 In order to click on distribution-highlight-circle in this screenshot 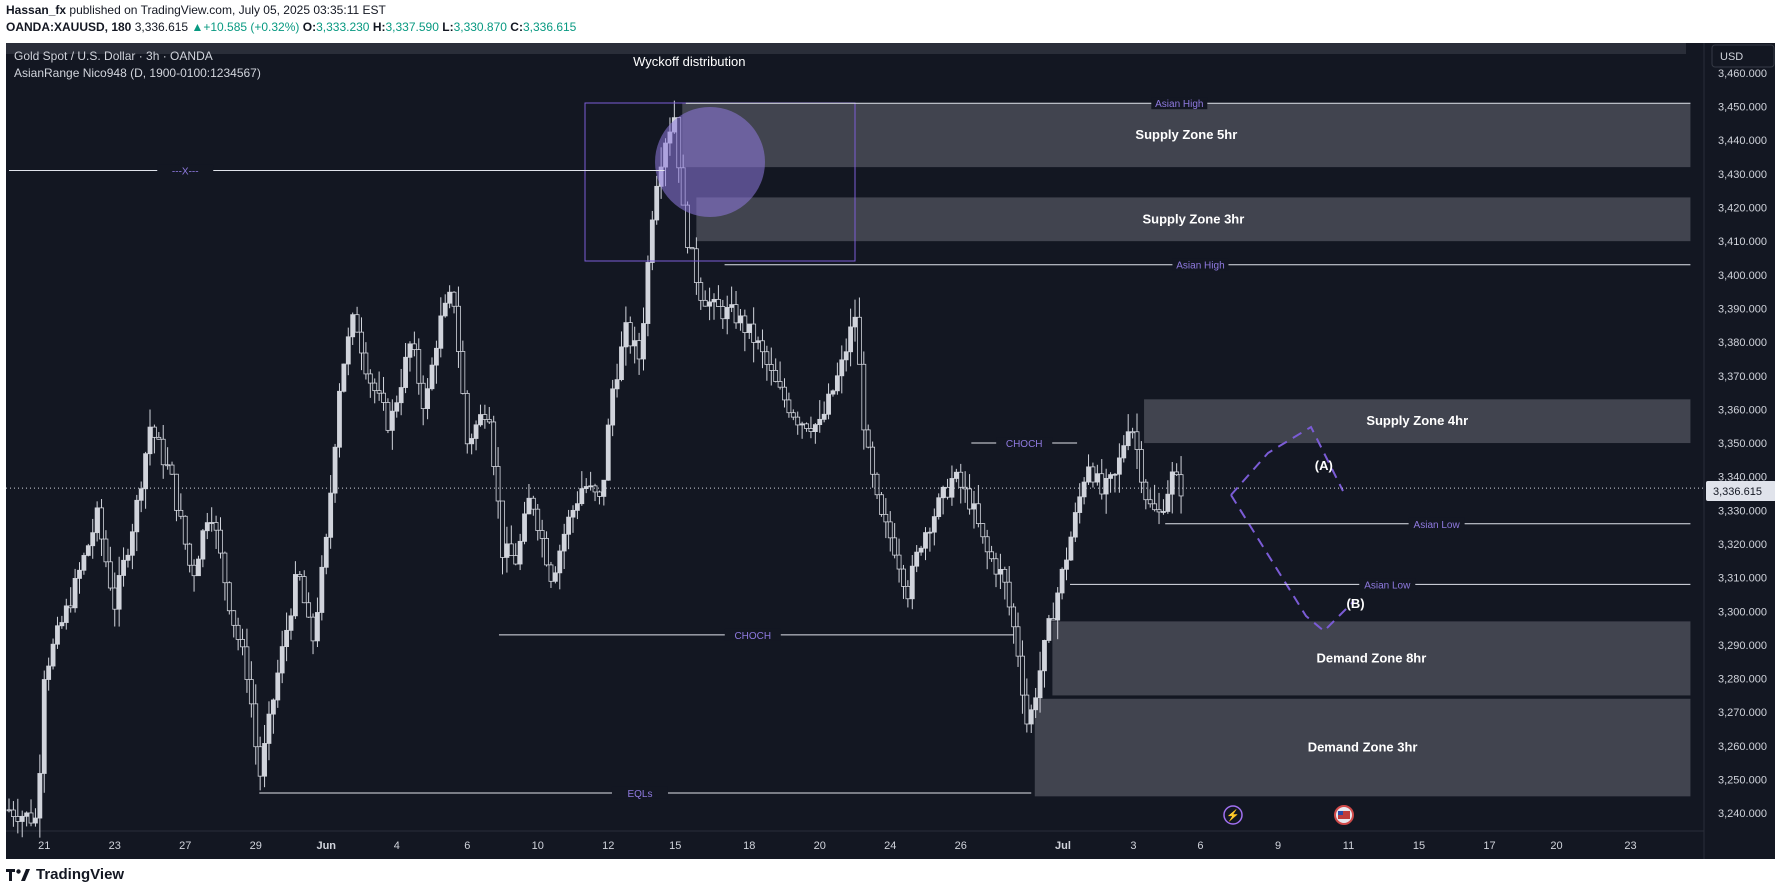, I will do `click(710, 162)`.